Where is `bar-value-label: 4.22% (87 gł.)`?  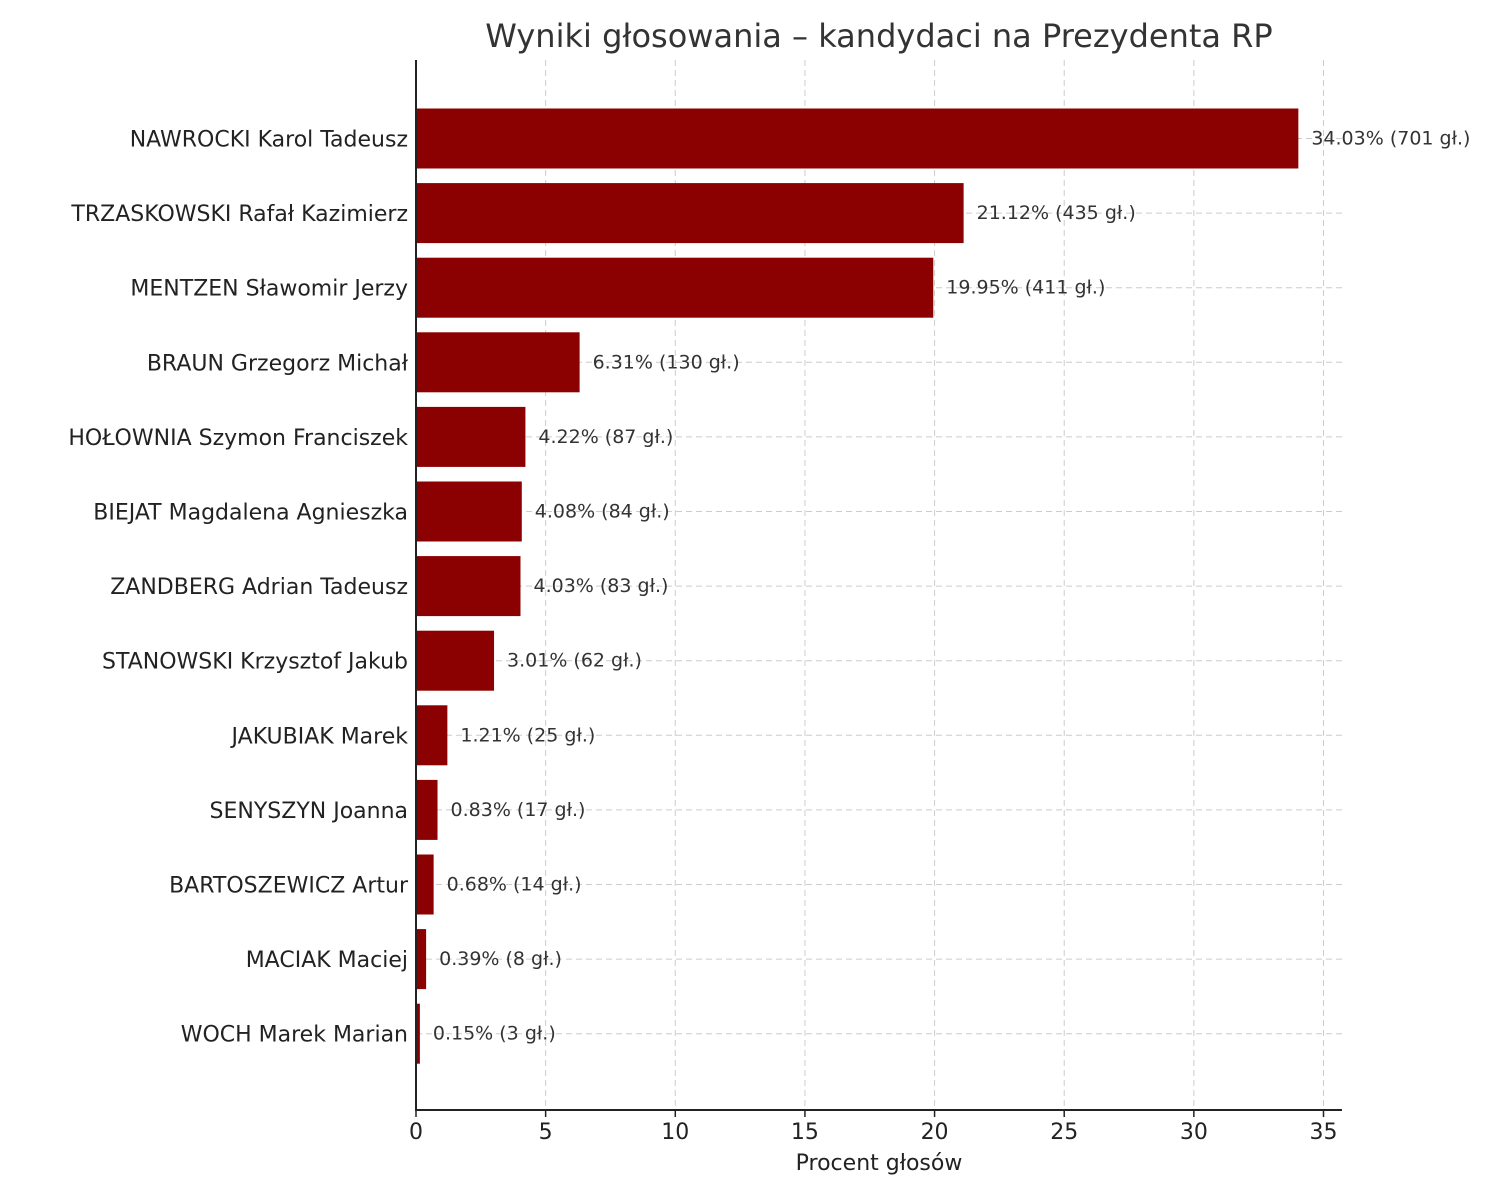
bar-value-label: 4.22% (87 gł.) is located at coordinates (605, 437).